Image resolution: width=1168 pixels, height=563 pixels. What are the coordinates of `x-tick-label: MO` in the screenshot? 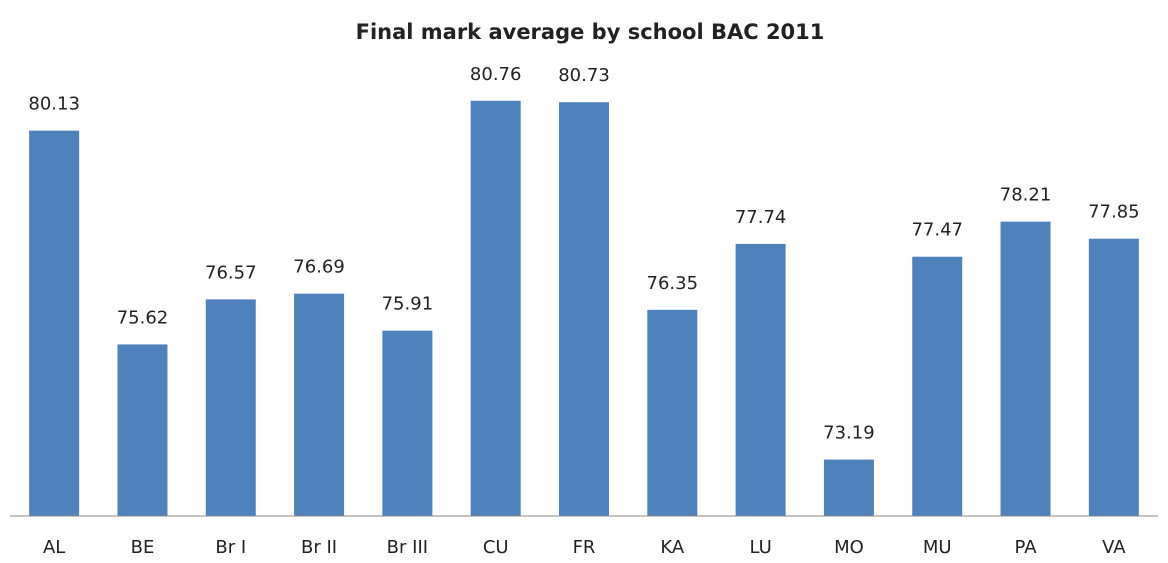 It's located at (849, 547).